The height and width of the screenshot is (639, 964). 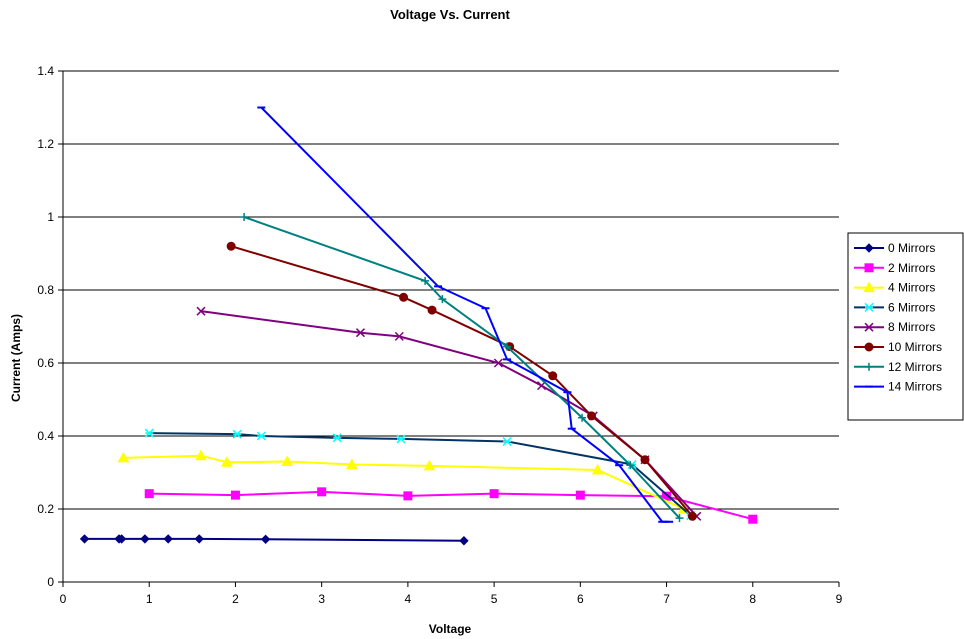 I want to click on series-line-2-mirrors, so click(x=451, y=505).